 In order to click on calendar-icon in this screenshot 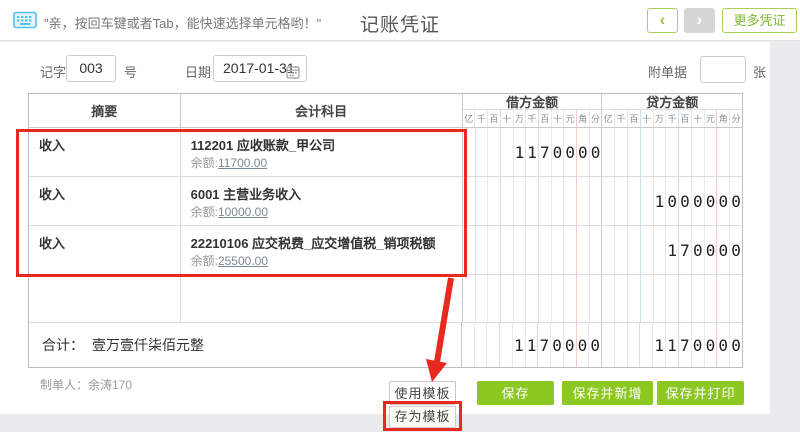, I will do `click(293, 74)`.